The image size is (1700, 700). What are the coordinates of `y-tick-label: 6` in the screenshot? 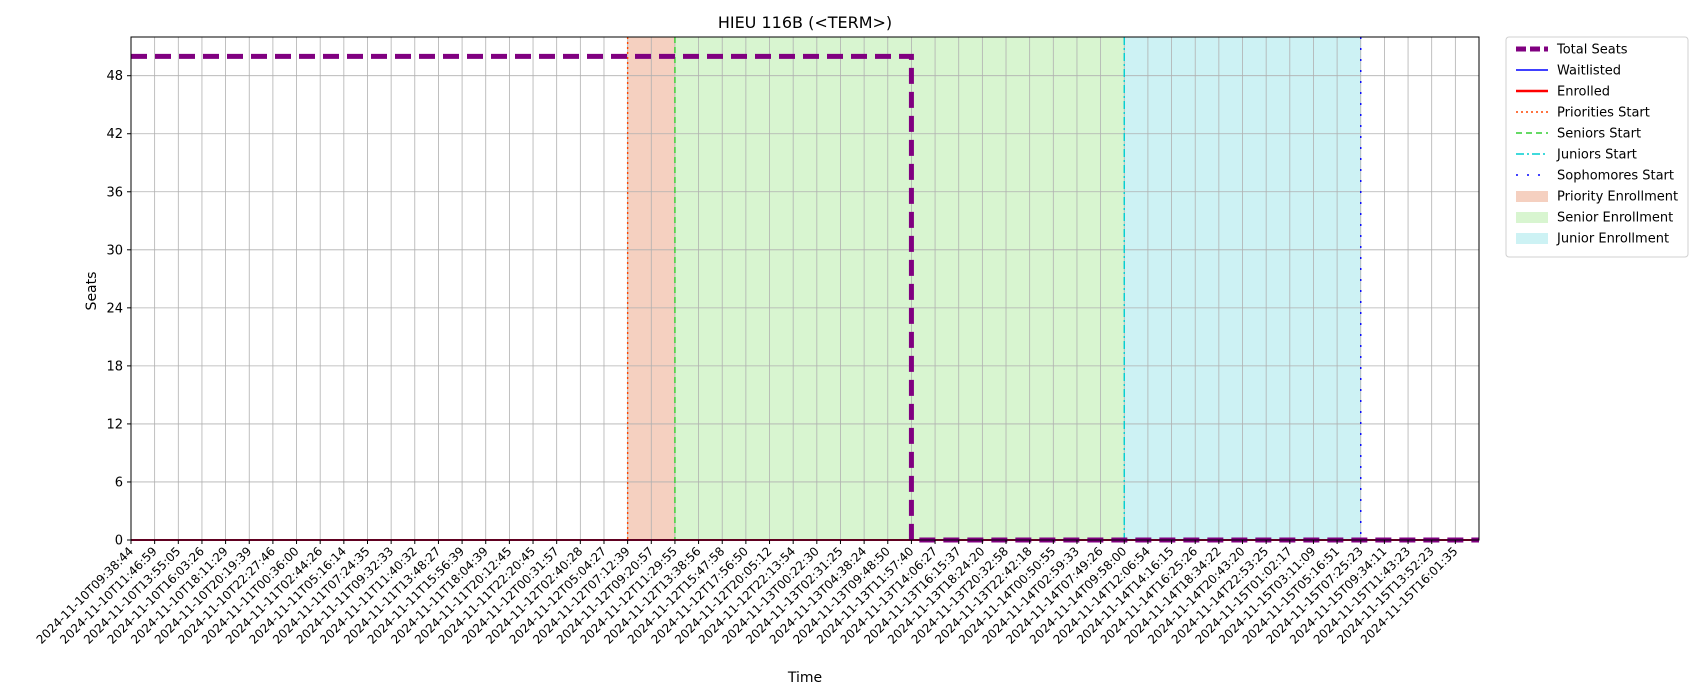 It's located at (119, 482).